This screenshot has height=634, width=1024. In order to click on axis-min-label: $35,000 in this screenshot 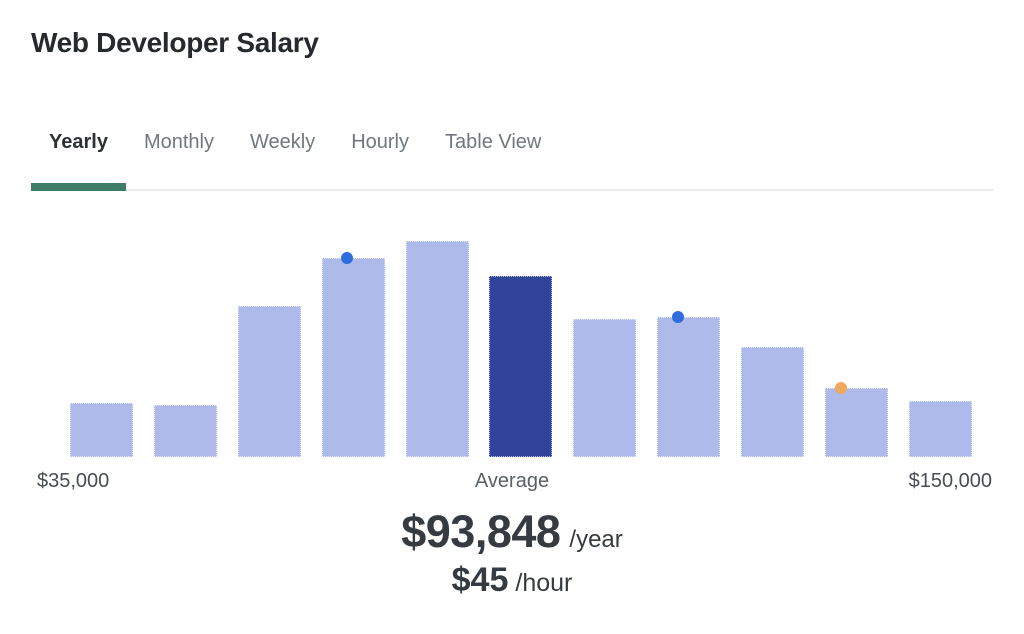, I will do `click(73, 481)`.